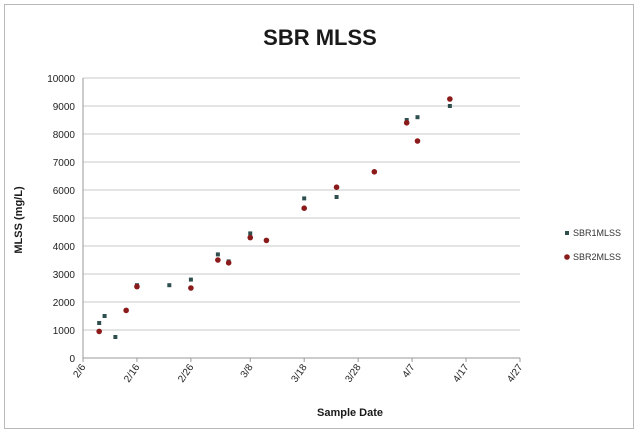 The width and height of the screenshot is (640, 435). Describe the element at coordinates (567, 257) in the screenshot. I see `legend-marker-sbr2` at that location.